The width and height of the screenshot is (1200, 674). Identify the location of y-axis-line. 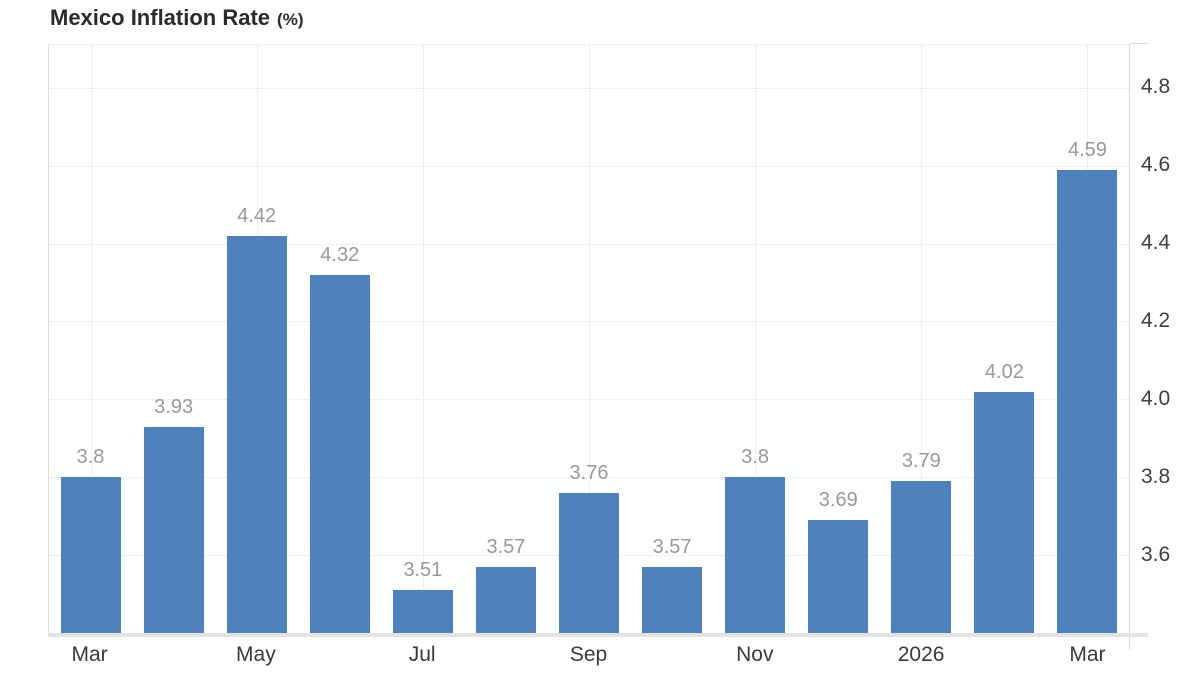
(1129, 347).